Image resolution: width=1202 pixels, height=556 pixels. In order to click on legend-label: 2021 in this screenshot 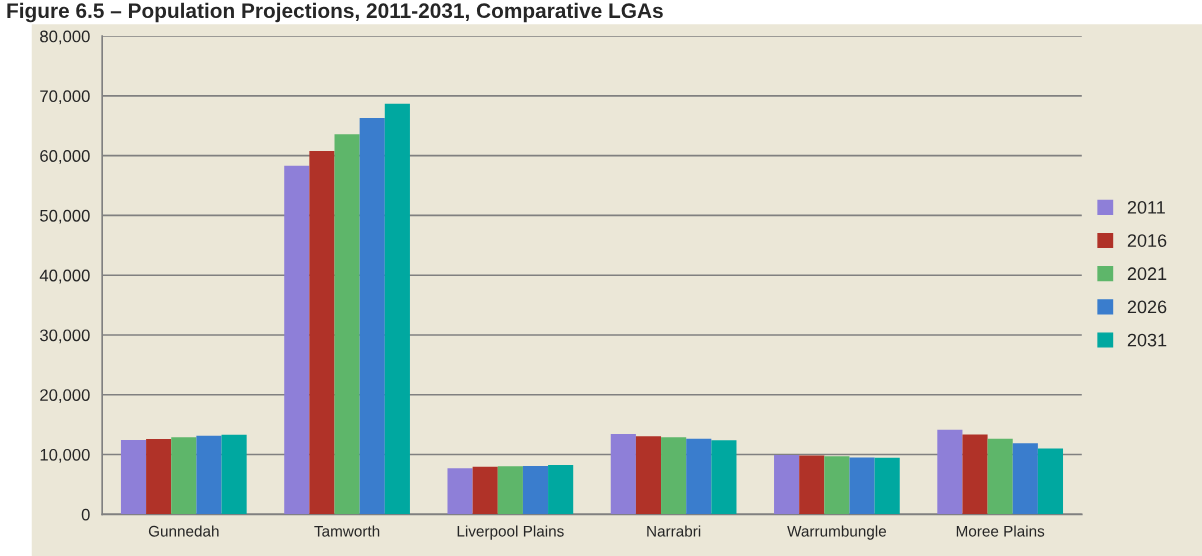, I will do `click(1147, 274)`.